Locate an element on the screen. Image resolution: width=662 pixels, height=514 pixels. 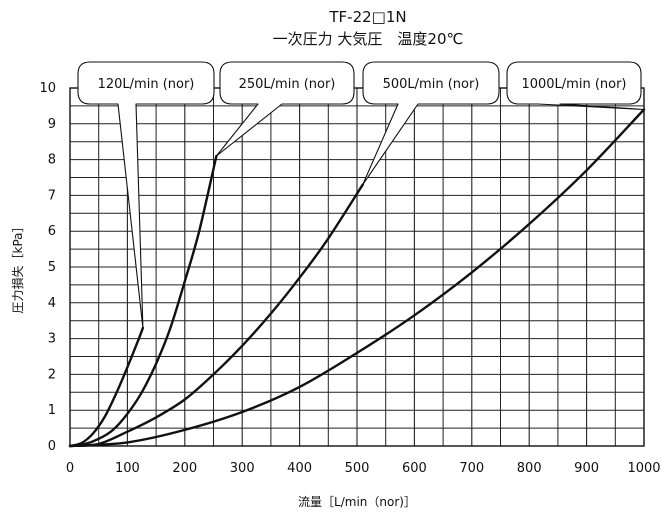
x-tick-label: 800 is located at coordinates (529, 468).